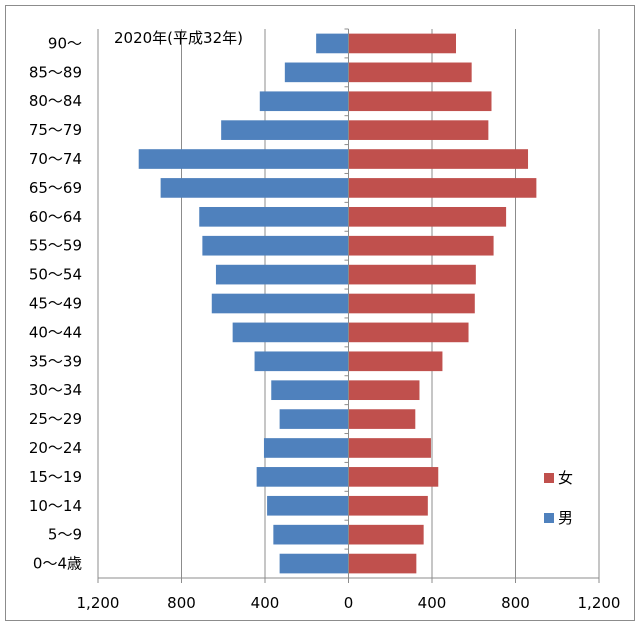 This screenshot has height=628, width=642. What do you see at coordinates (265, 603) in the screenshot?
I see `x-tick-label-2: 400` at bounding box center [265, 603].